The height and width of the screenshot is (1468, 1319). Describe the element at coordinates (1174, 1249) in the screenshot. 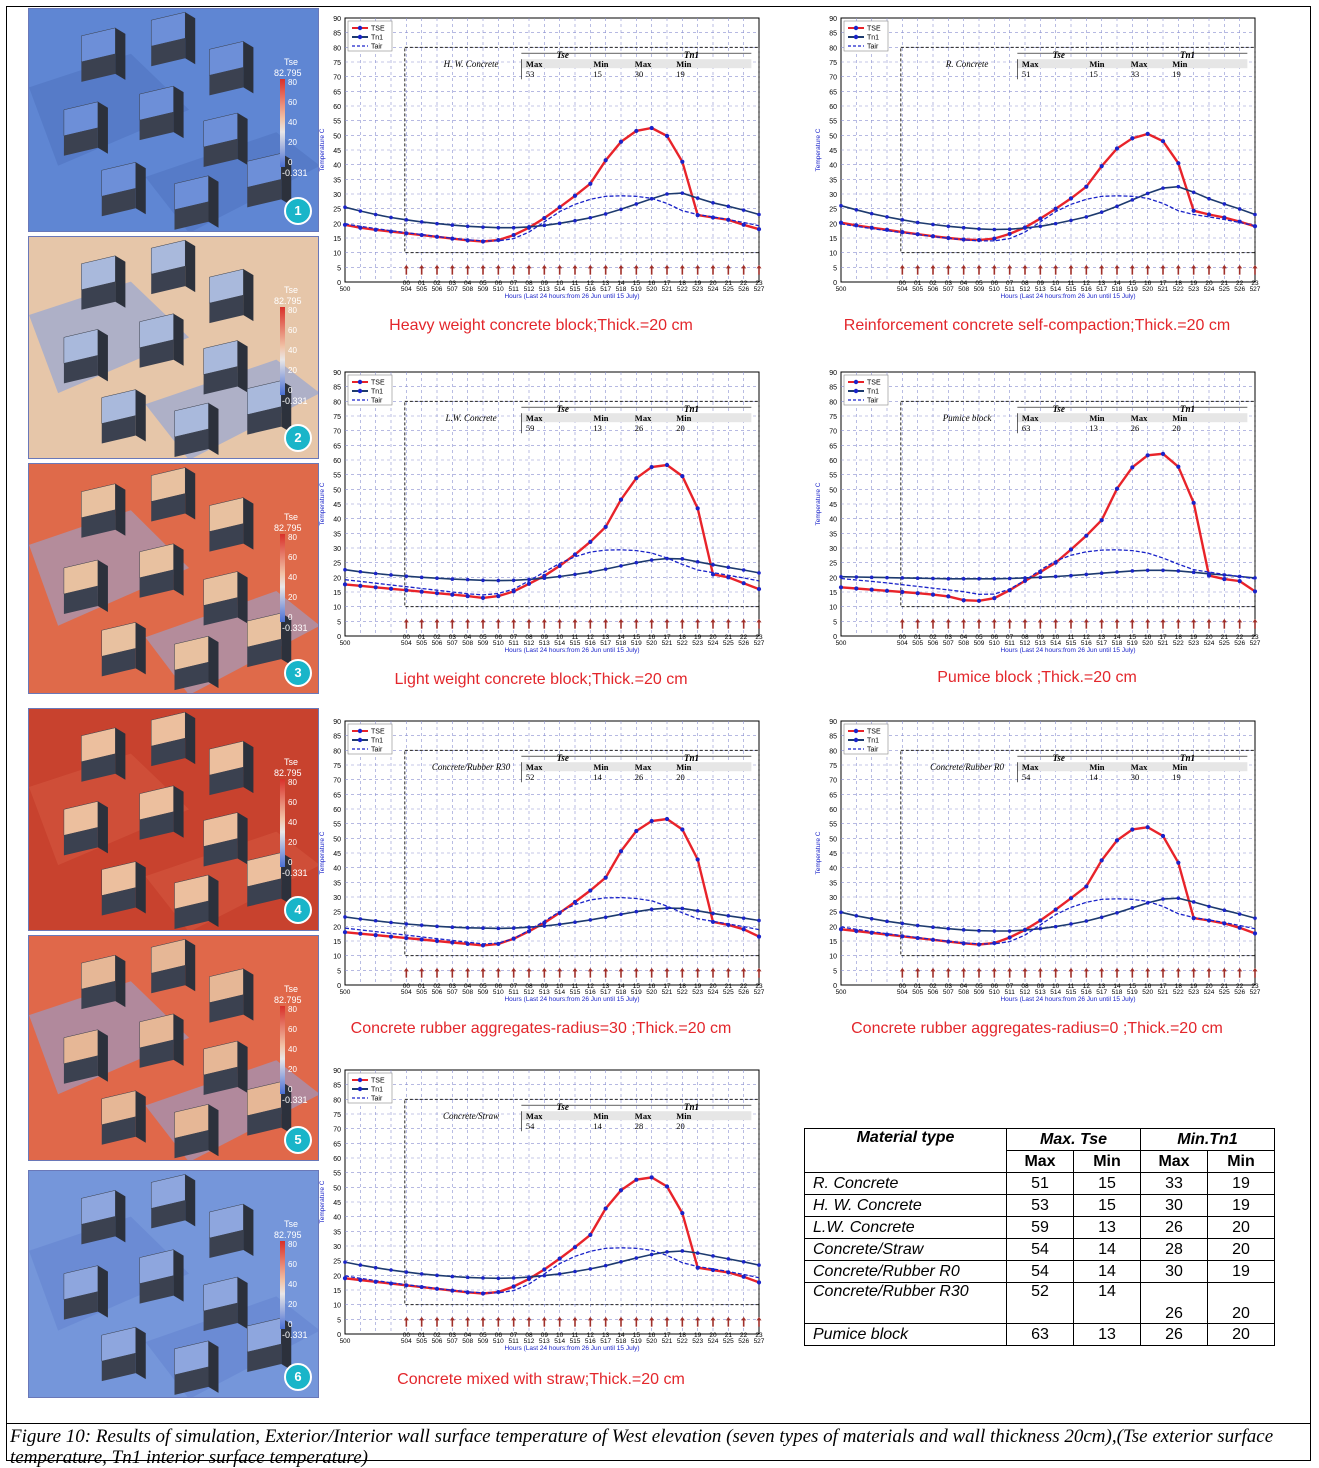

I see `tn1-max-cell: 28` at that location.